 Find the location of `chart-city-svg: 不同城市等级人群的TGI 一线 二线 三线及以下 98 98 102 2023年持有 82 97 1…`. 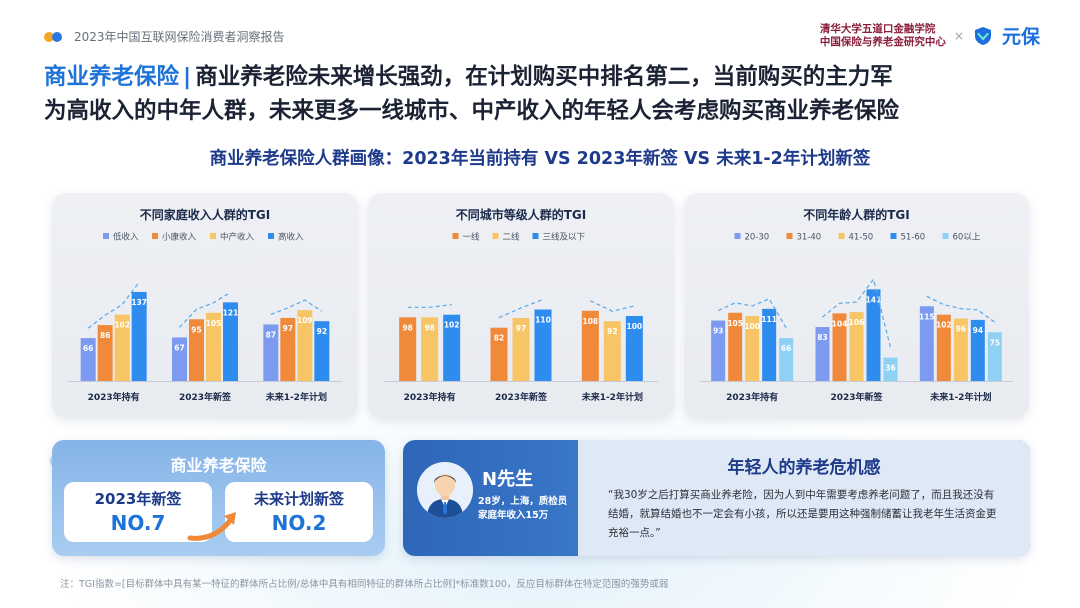

chart-city-svg: 不同城市等级人群的TGI 一线 二线 三线及以下 98 98 102 2023年持有 82 97 1… is located at coordinates (521, 305).